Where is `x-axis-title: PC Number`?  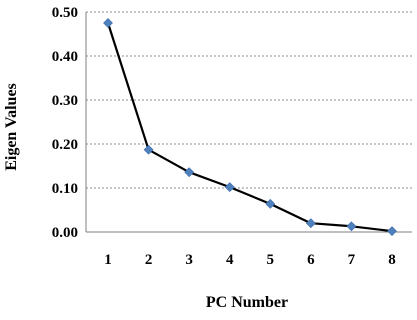 x-axis-title: PC Number is located at coordinates (247, 302).